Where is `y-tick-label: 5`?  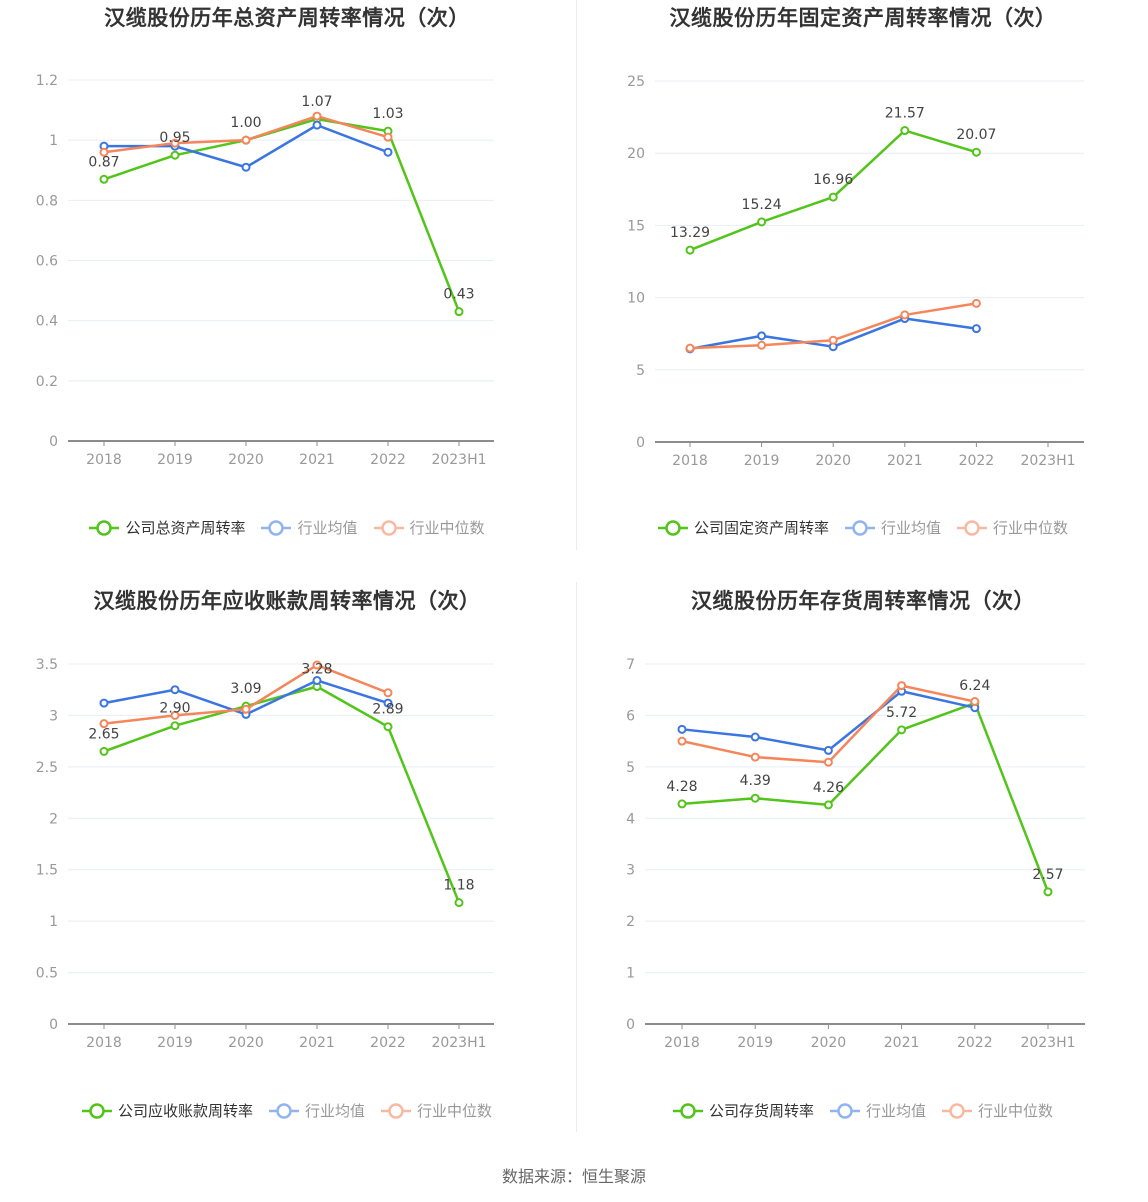 y-tick-label: 5 is located at coordinates (640, 371).